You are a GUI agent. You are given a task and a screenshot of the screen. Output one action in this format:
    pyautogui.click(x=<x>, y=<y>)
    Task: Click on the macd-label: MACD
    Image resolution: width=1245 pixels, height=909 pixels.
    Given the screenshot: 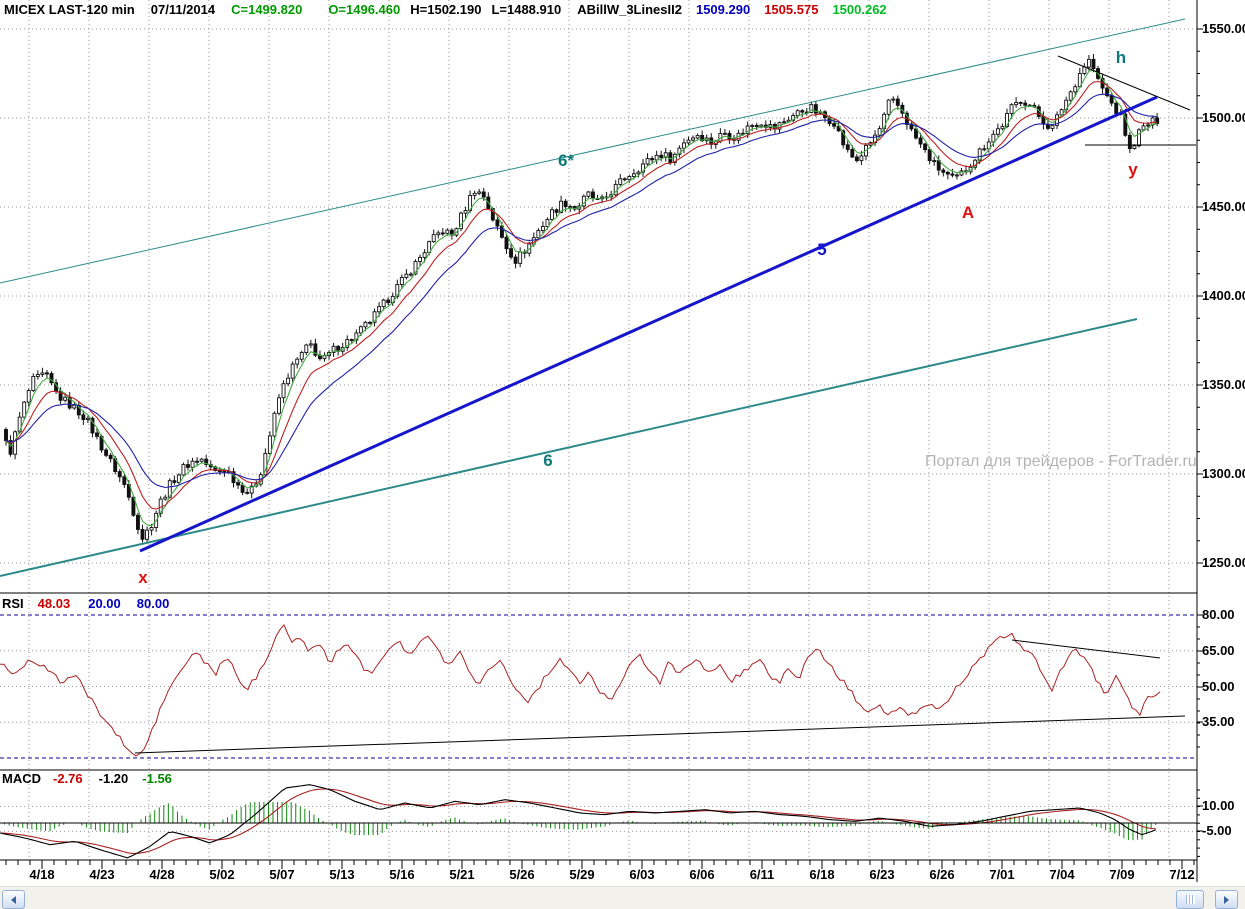 What is the action you would take?
    pyautogui.click(x=21, y=778)
    